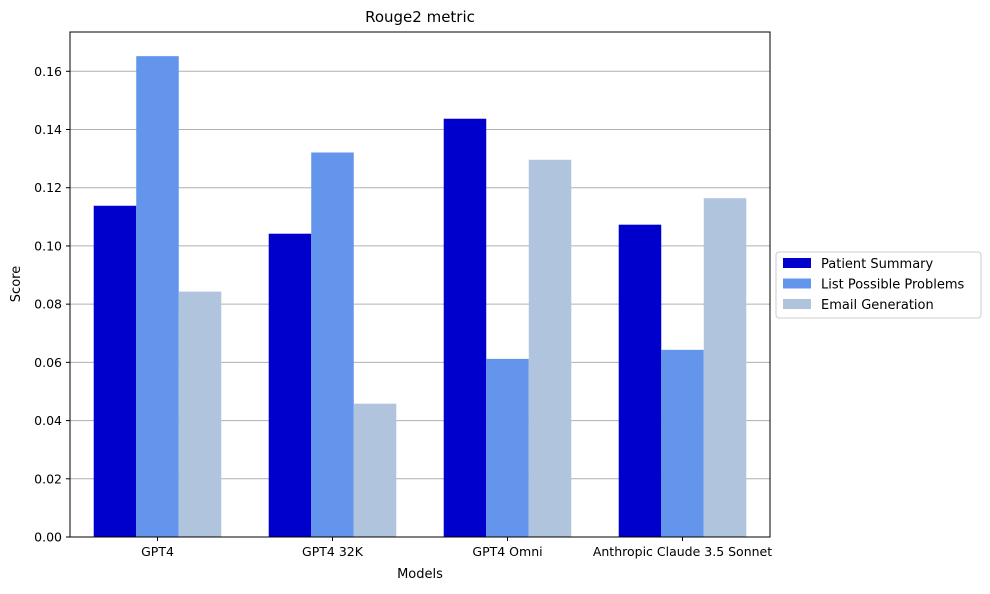 The width and height of the screenshot is (990, 594). What do you see at coordinates (420, 574) in the screenshot?
I see `x-axis-label: Models` at bounding box center [420, 574].